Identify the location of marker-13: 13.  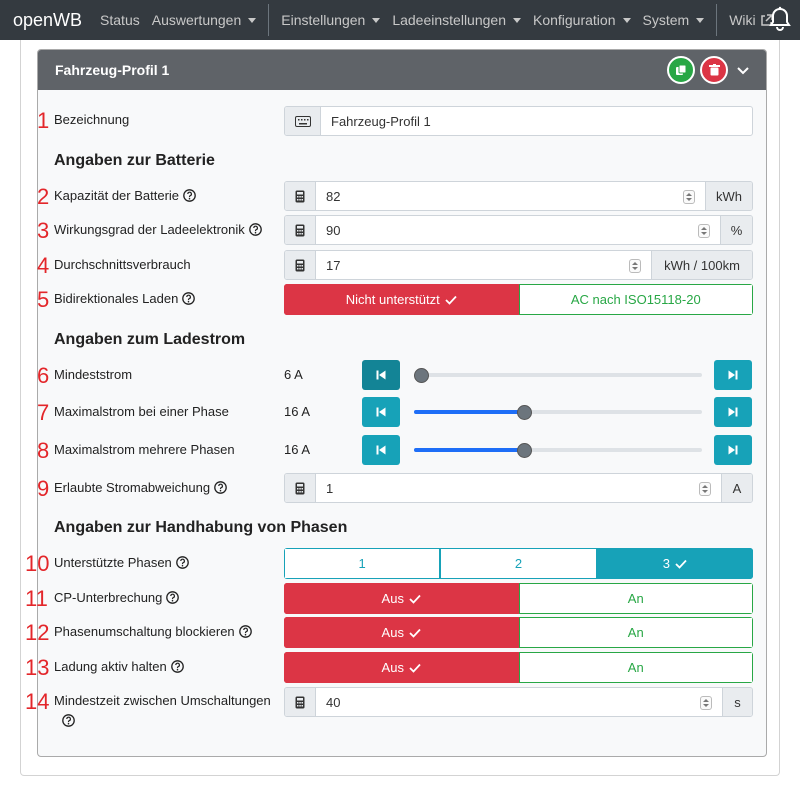
(37, 667).